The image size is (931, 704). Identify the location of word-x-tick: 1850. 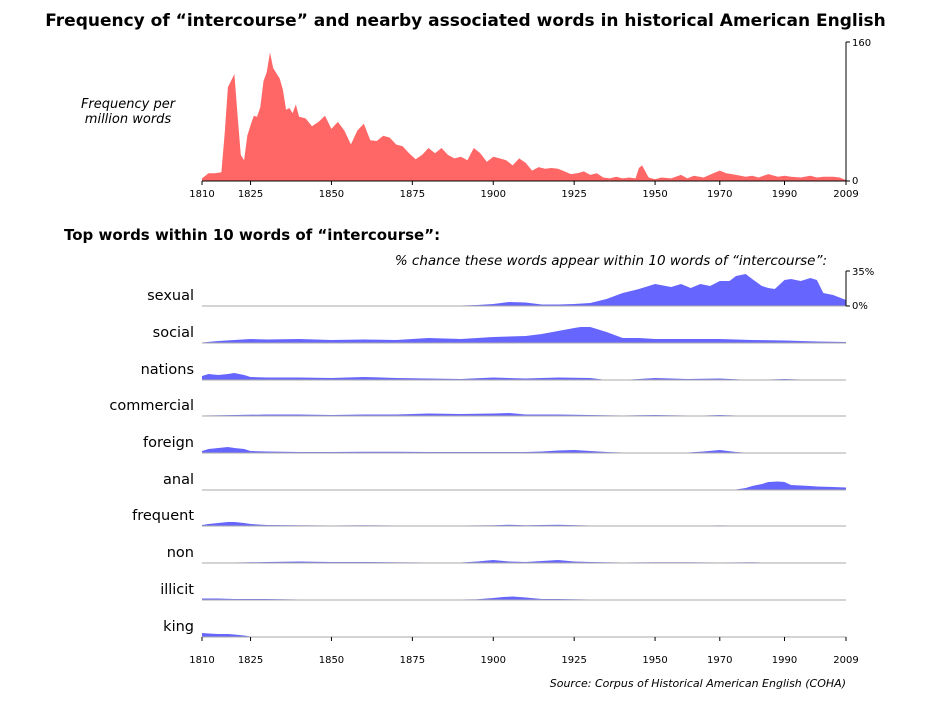
(331, 660).